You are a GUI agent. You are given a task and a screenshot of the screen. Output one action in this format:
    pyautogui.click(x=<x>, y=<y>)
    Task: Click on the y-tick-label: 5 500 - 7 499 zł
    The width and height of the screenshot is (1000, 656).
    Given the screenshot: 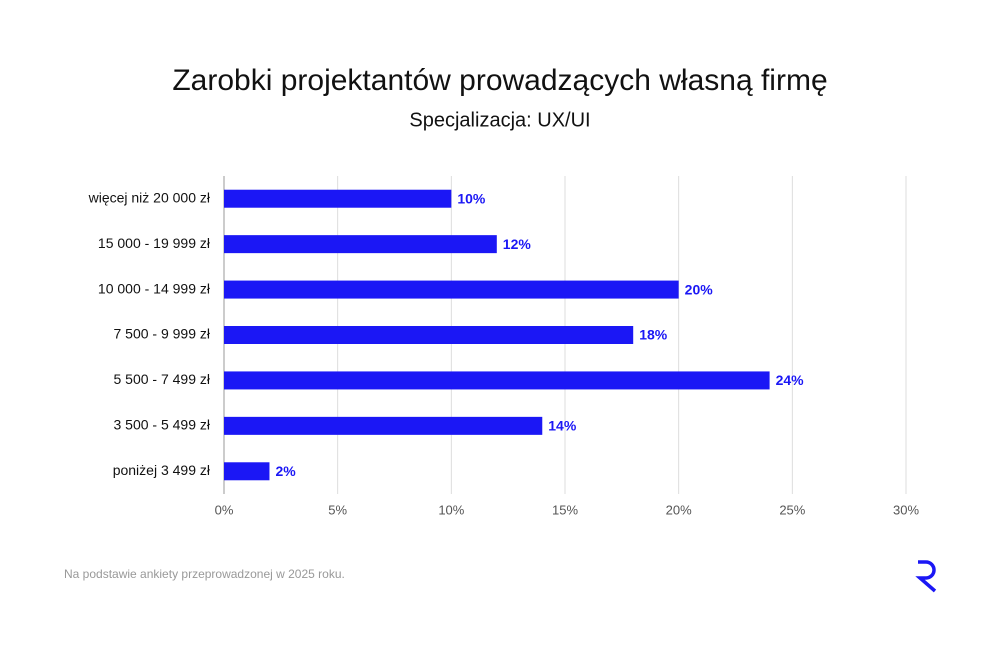 What is the action you would take?
    pyautogui.click(x=161, y=379)
    